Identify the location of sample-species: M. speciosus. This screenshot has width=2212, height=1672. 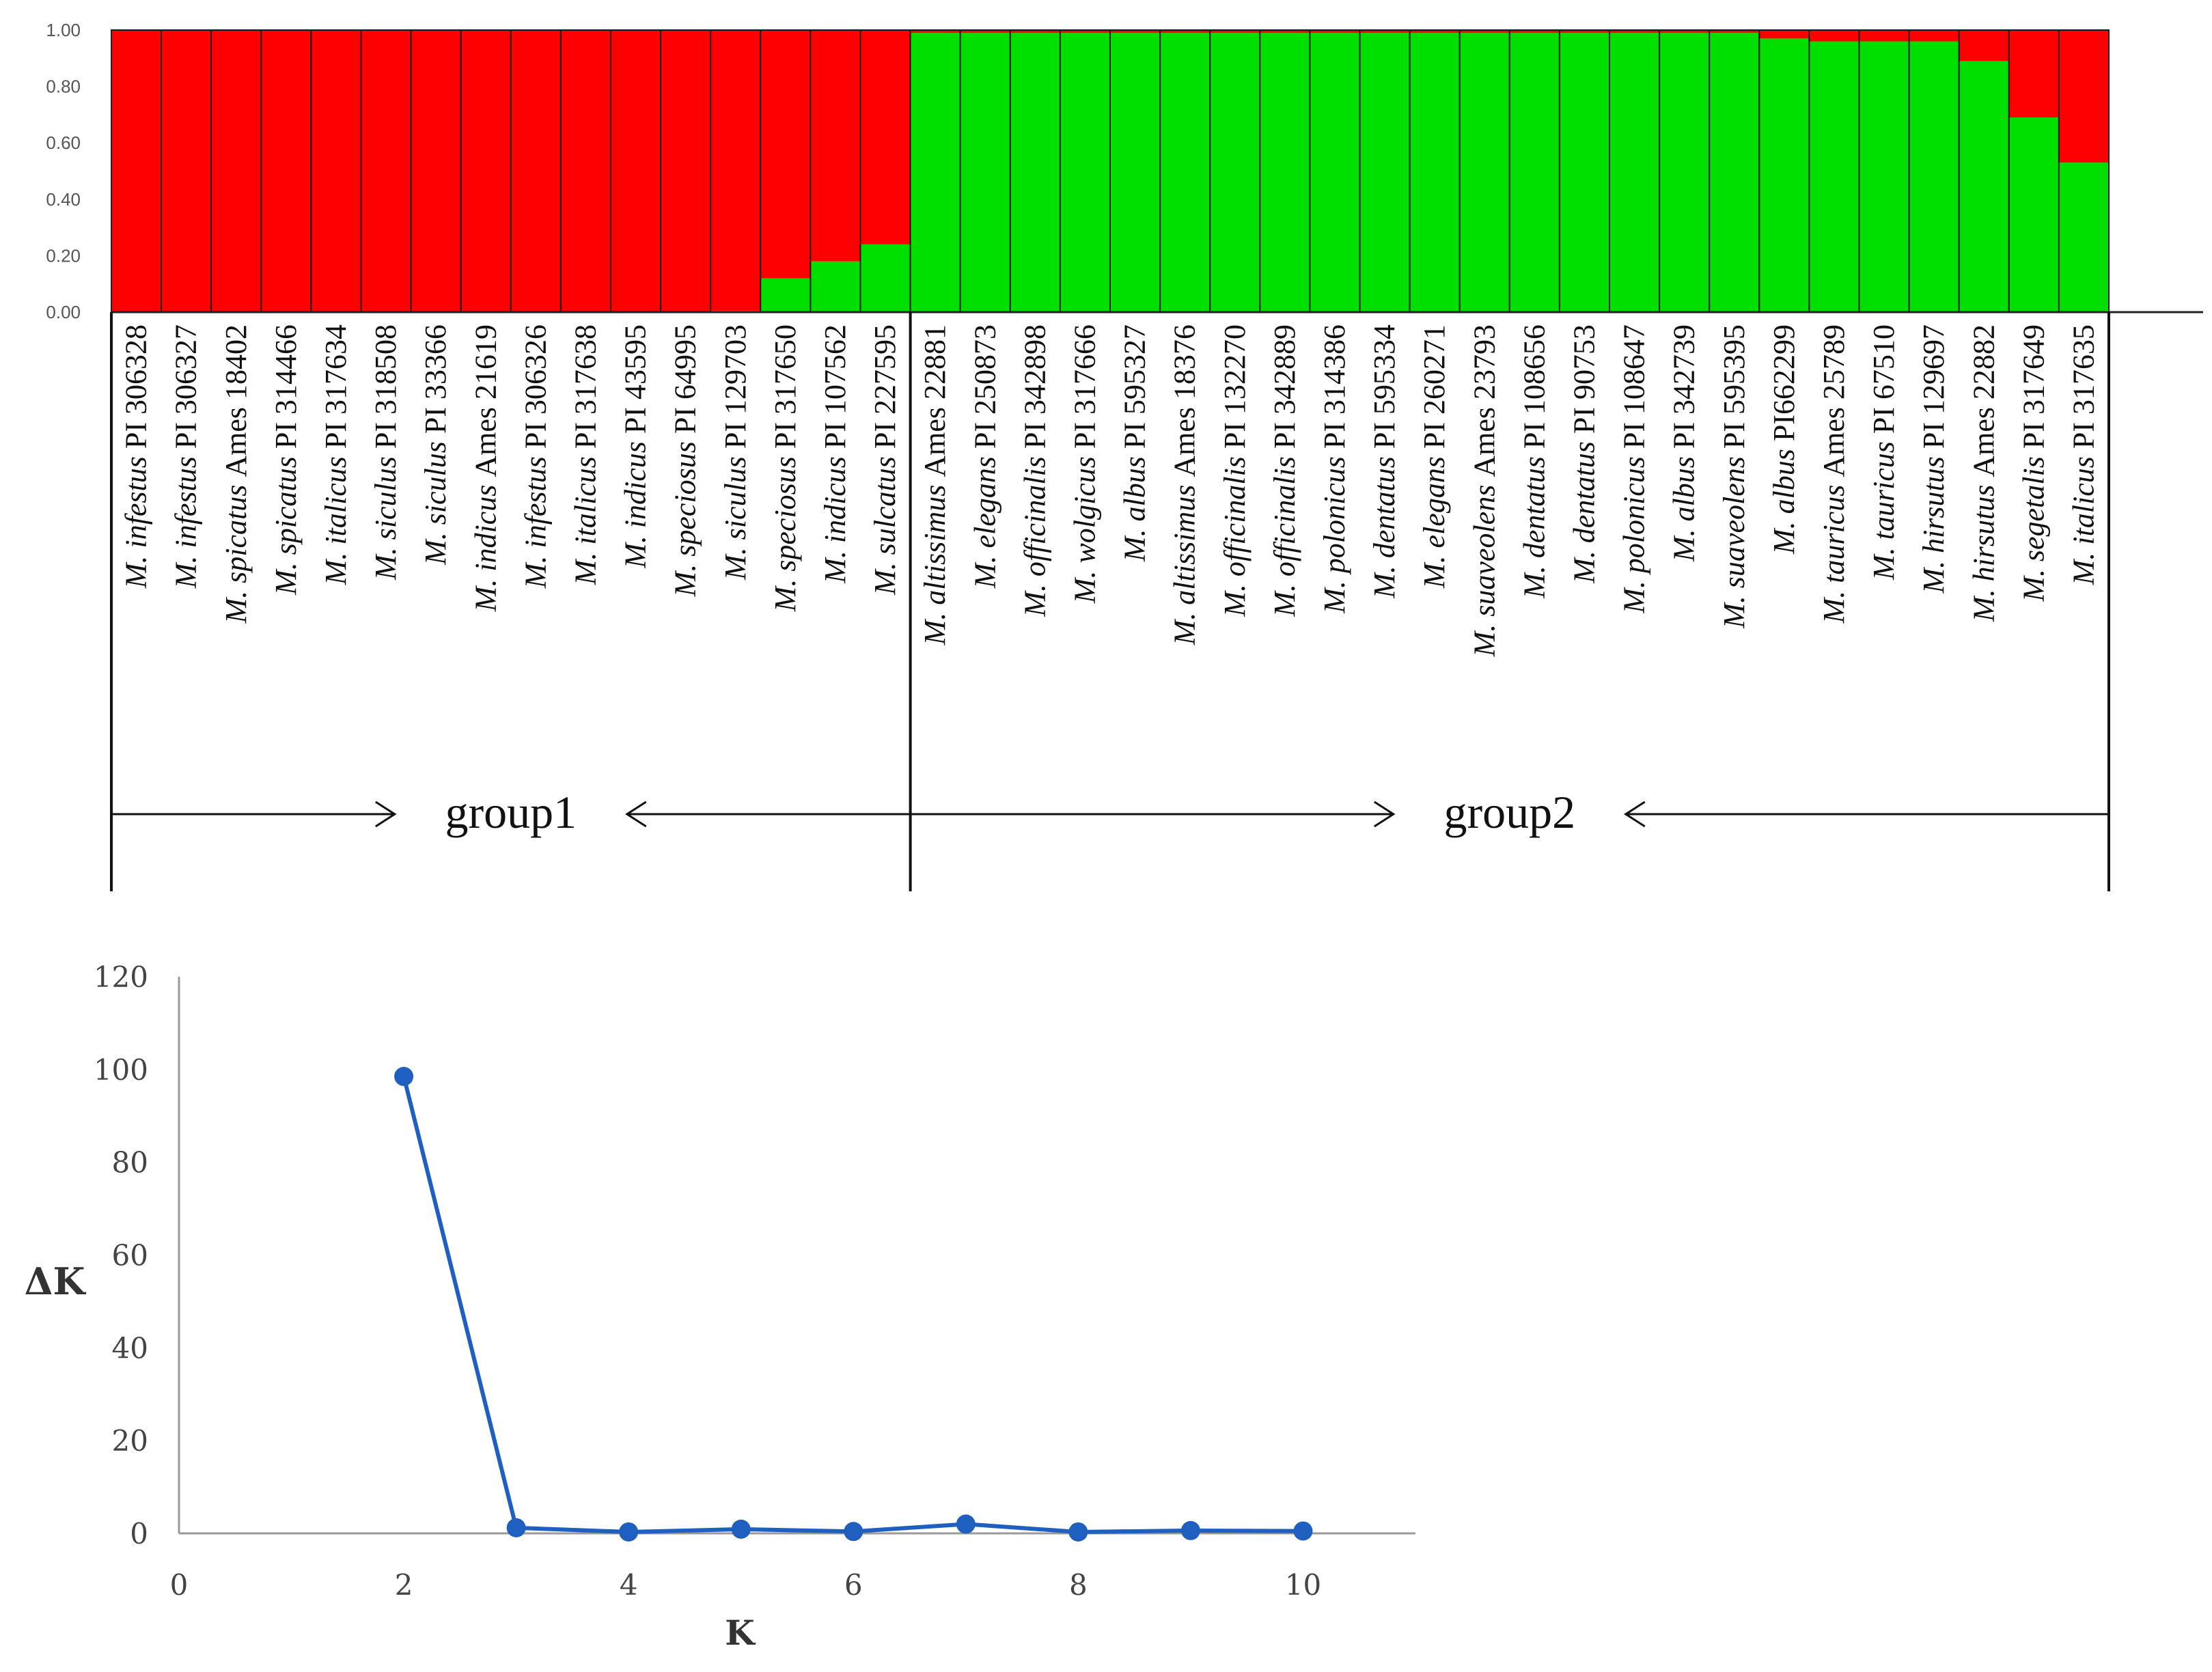
(786, 530).